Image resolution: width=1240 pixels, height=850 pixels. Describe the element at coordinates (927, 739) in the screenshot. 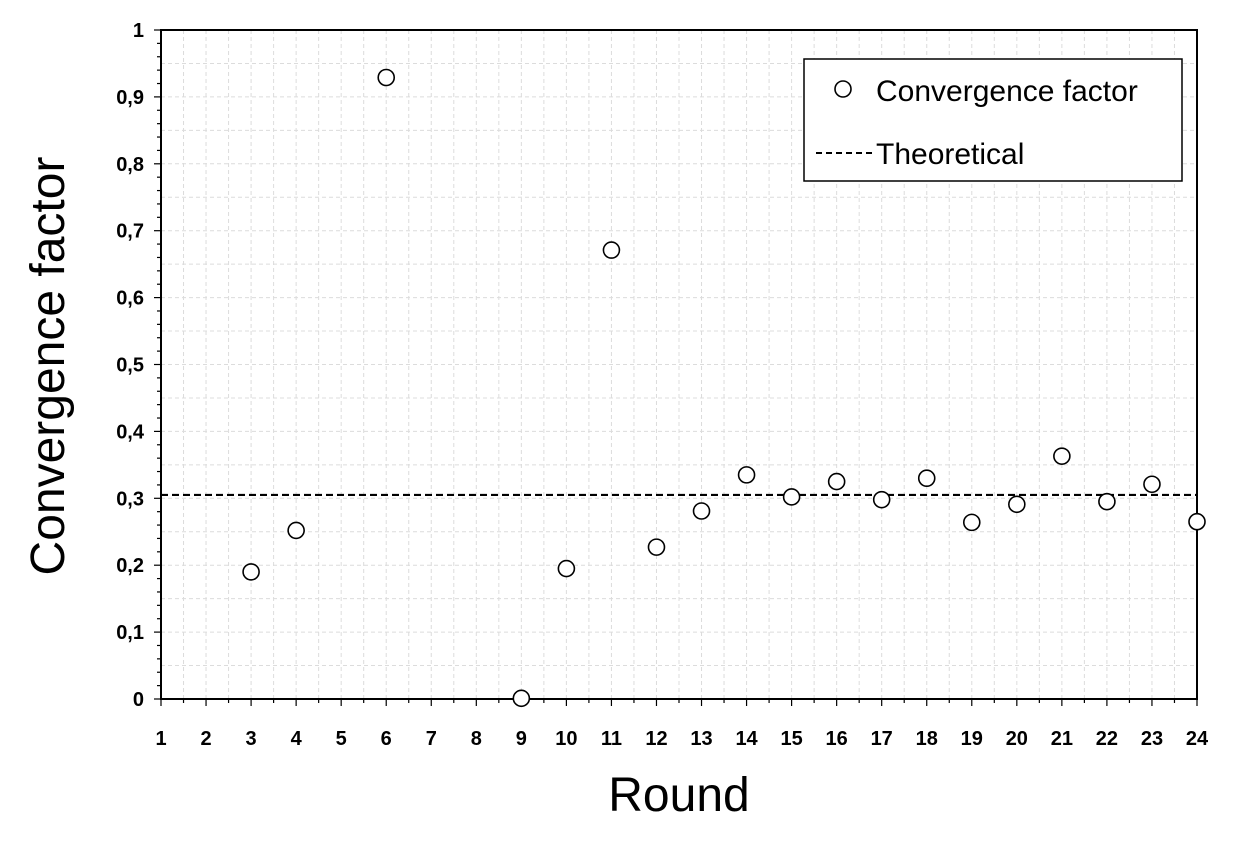

I see `x-tick-label: 18` at that location.